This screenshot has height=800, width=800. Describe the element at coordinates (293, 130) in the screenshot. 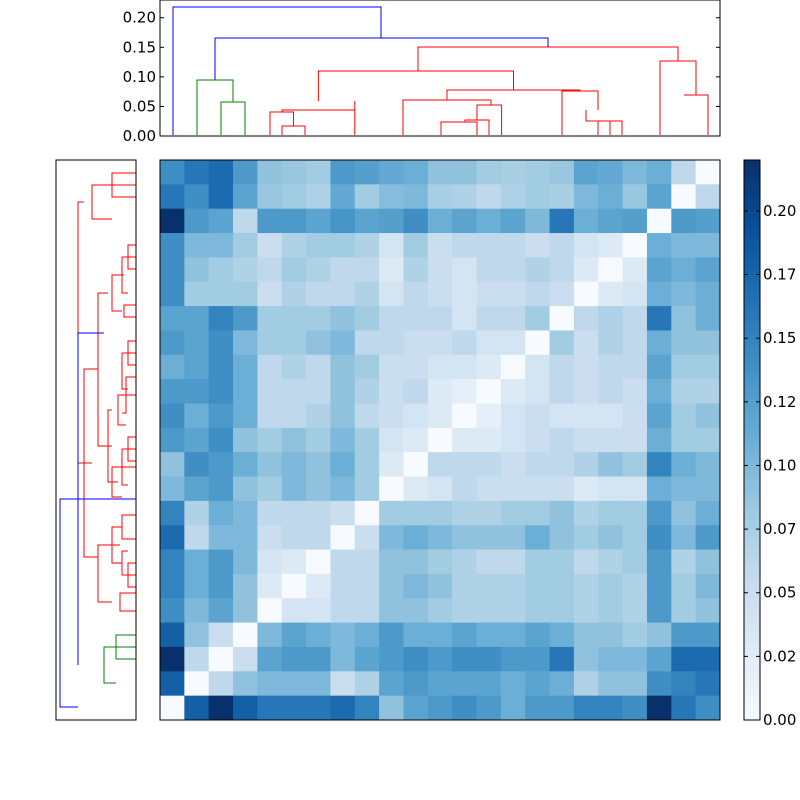

I see `top-dendrogram-link` at that location.